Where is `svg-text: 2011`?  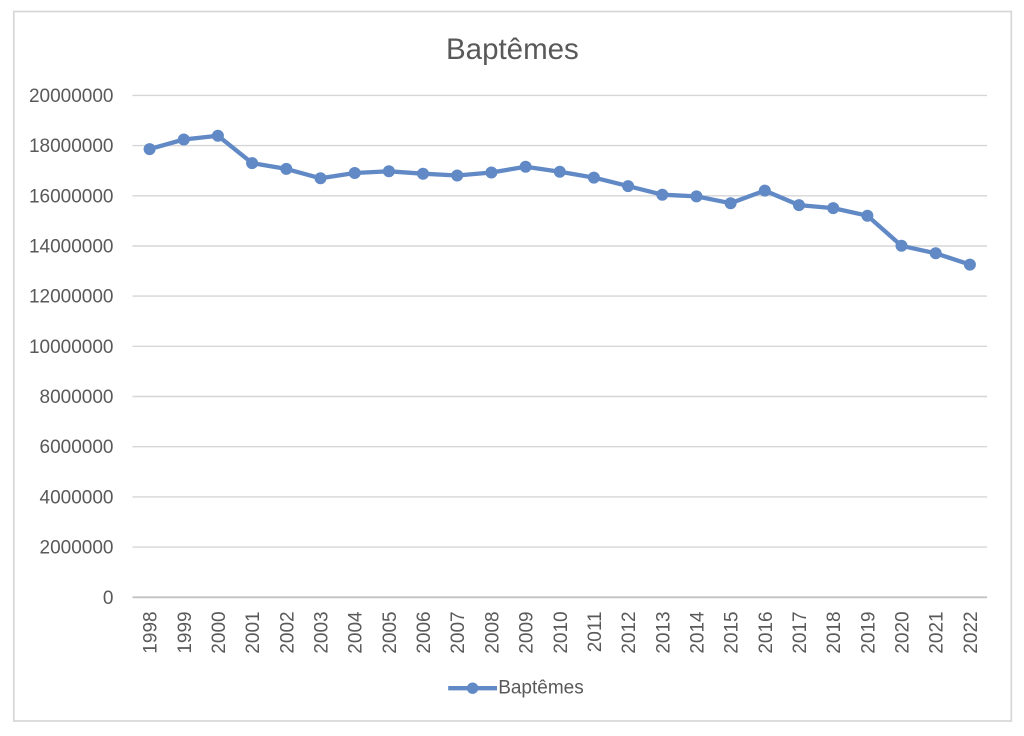
svg-text: 2011 is located at coordinates (595, 631).